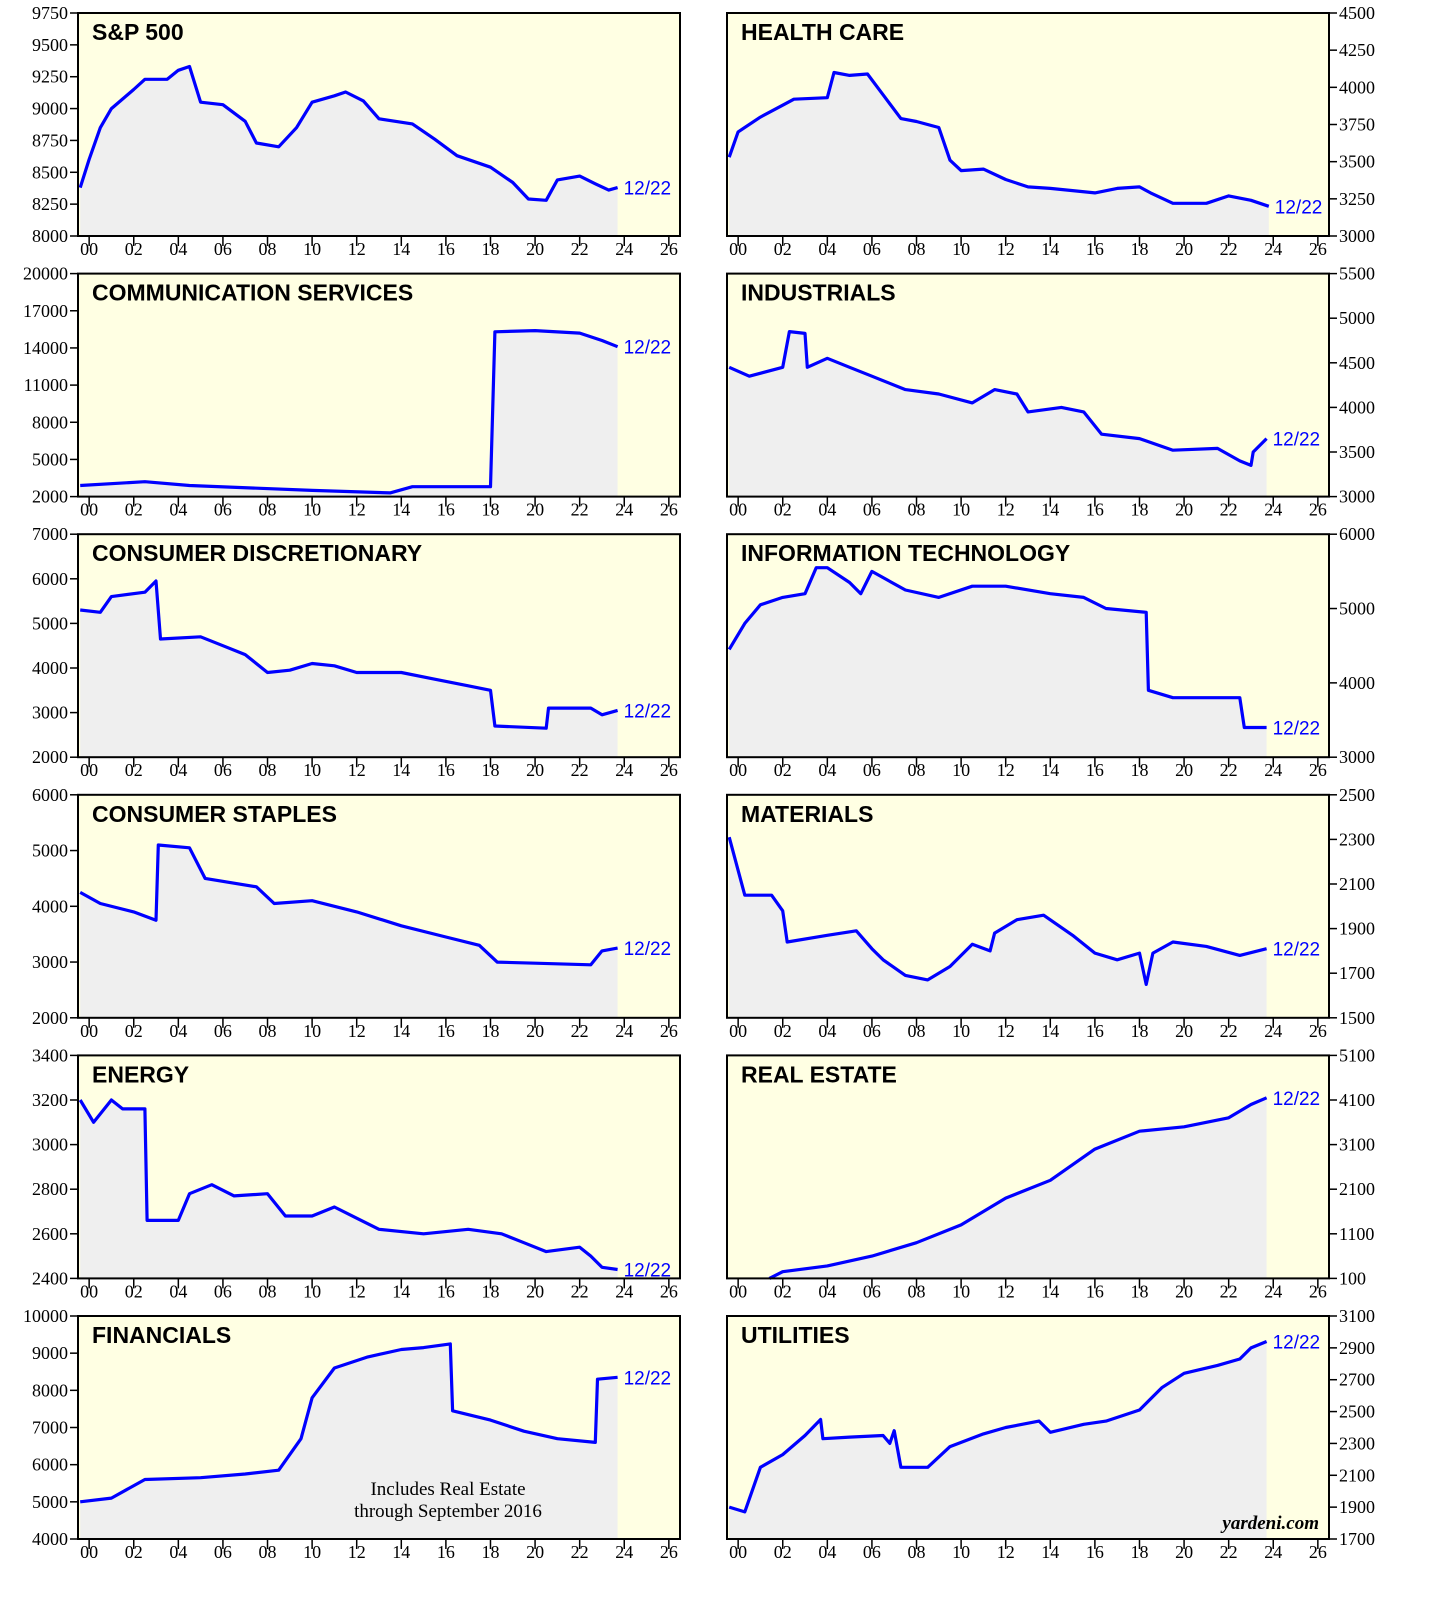  Describe the element at coordinates (807, 814) in the screenshot. I see `panel-title: MATERIALS` at that location.